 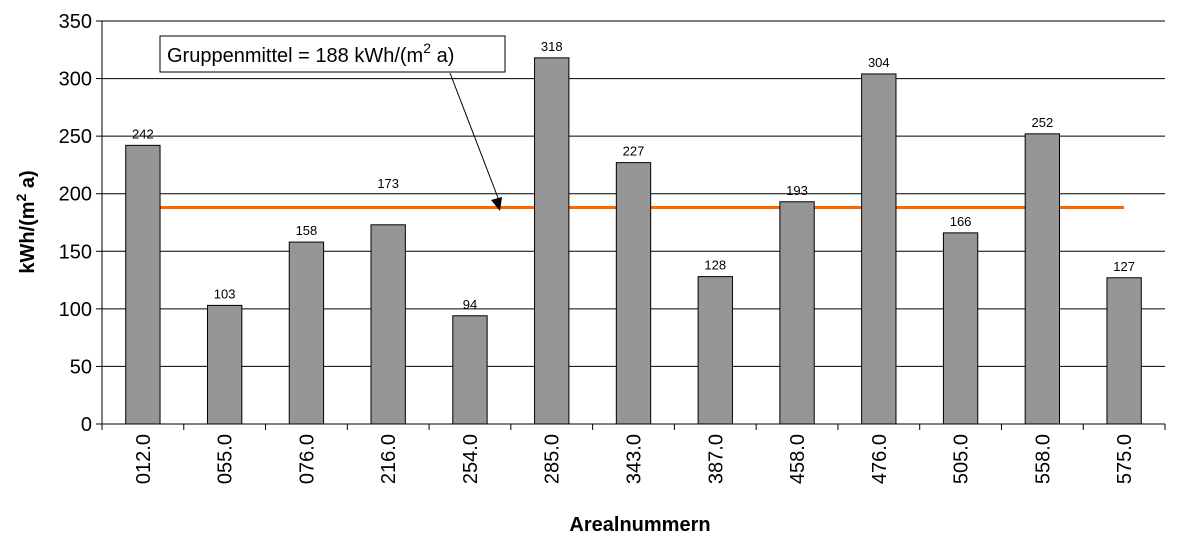 I want to click on x-axis-title: Arealnummern, so click(x=639, y=525).